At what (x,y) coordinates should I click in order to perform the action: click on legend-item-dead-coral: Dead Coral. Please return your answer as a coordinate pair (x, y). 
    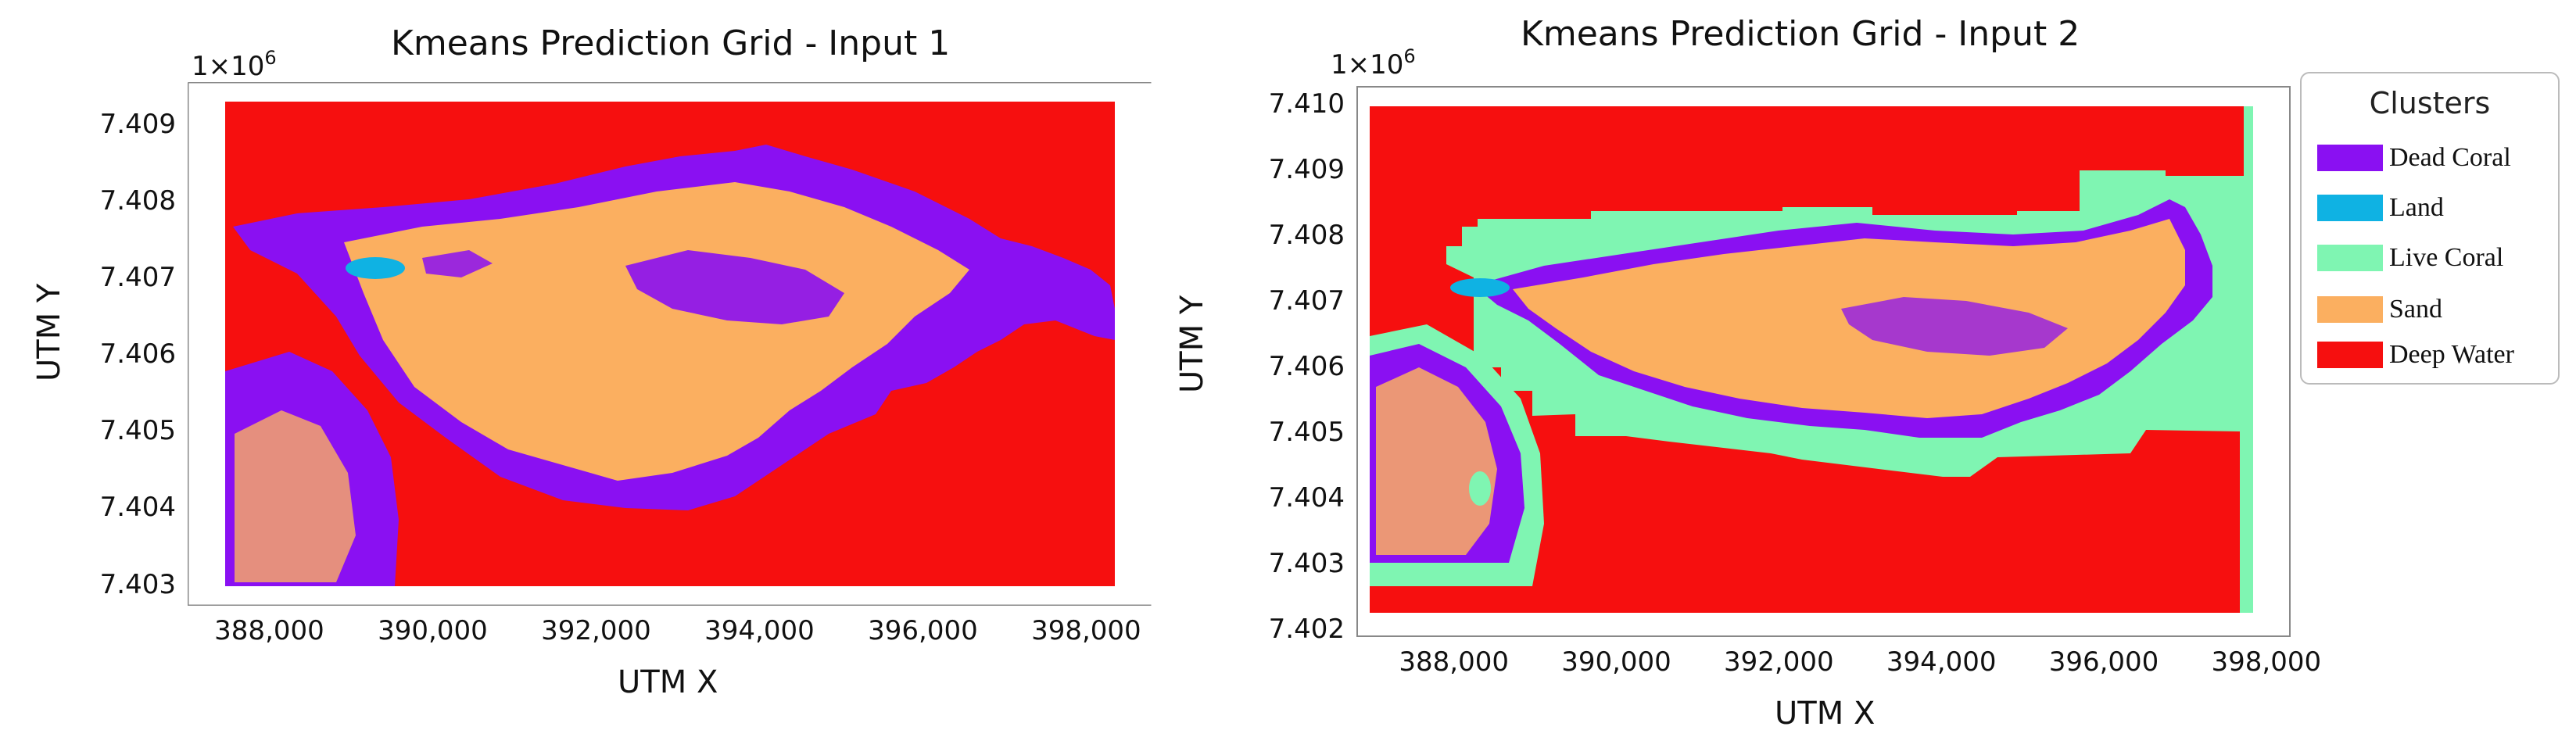
    Looking at the image, I should click on (2414, 158).